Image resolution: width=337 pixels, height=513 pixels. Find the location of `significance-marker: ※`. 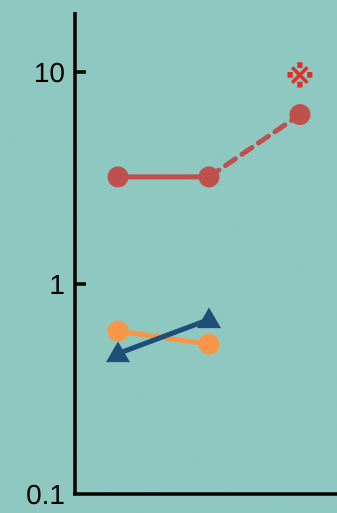

significance-marker: ※ is located at coordinates (299, 78).